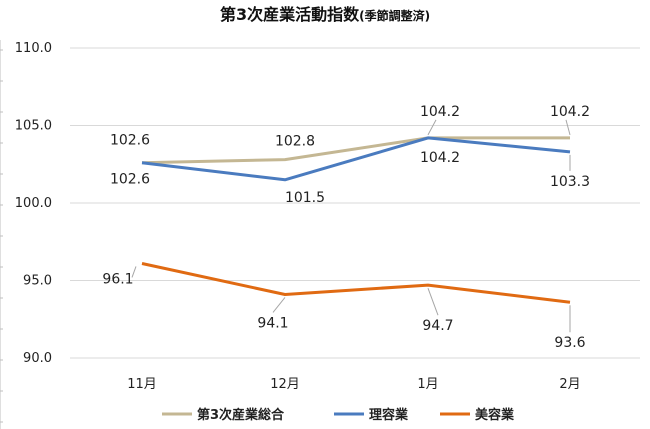  What do you see at coordinates (241, 415) in the screenshot?
I see `legend-label: 第3次産業総合` at bounding box center [241, 415].